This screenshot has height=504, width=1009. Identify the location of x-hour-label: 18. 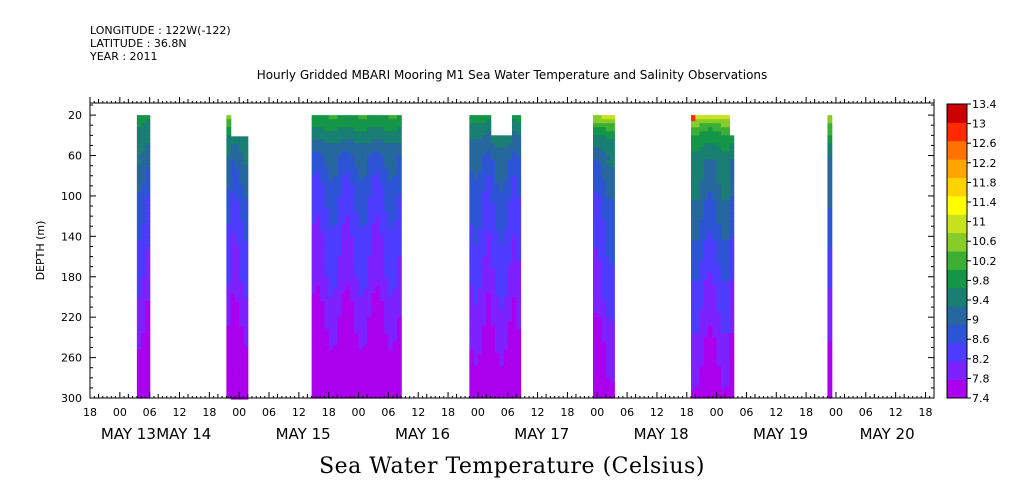
(925, 412).